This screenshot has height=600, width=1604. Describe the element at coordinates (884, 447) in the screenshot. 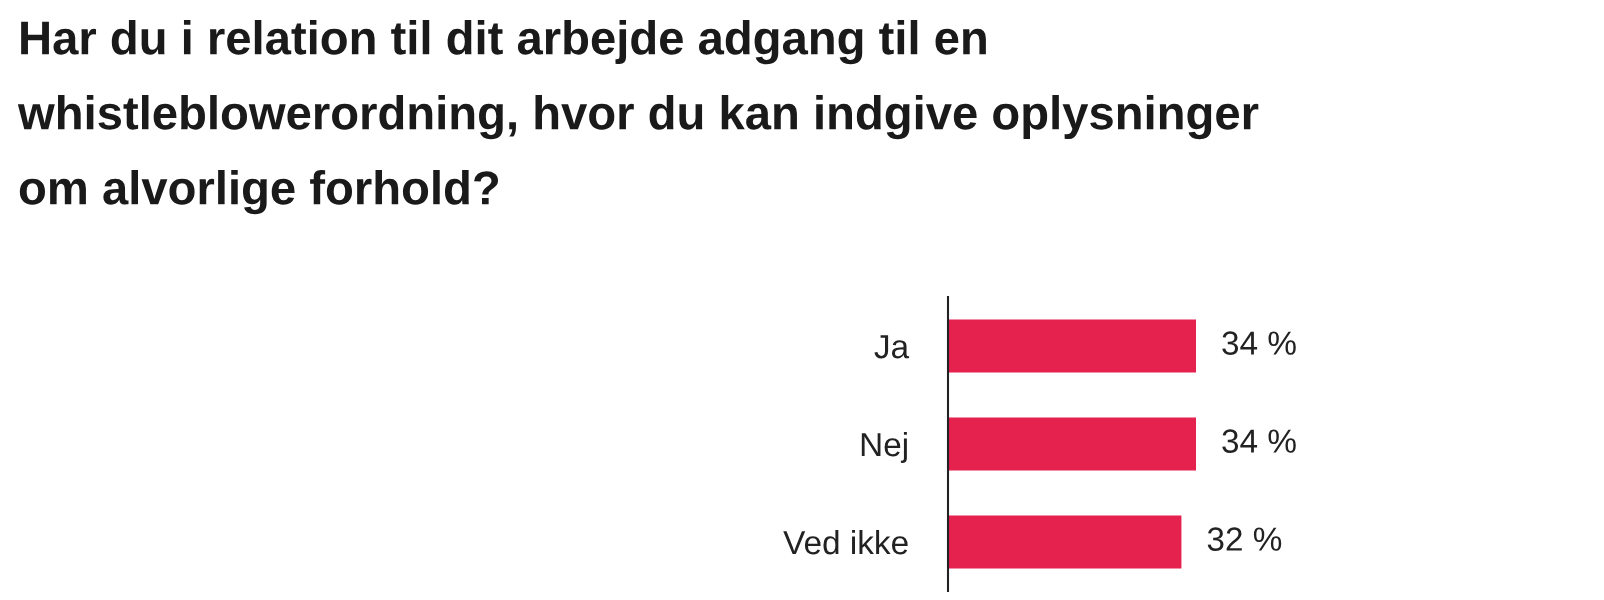

I see `y-tick-label: Nej` at that location.